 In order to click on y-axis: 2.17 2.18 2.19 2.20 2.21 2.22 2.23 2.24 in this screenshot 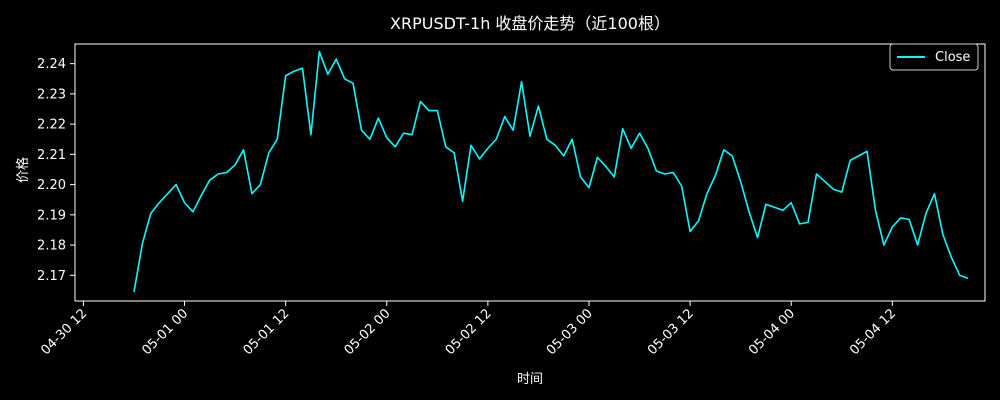, I will do `click(56, 170)`.